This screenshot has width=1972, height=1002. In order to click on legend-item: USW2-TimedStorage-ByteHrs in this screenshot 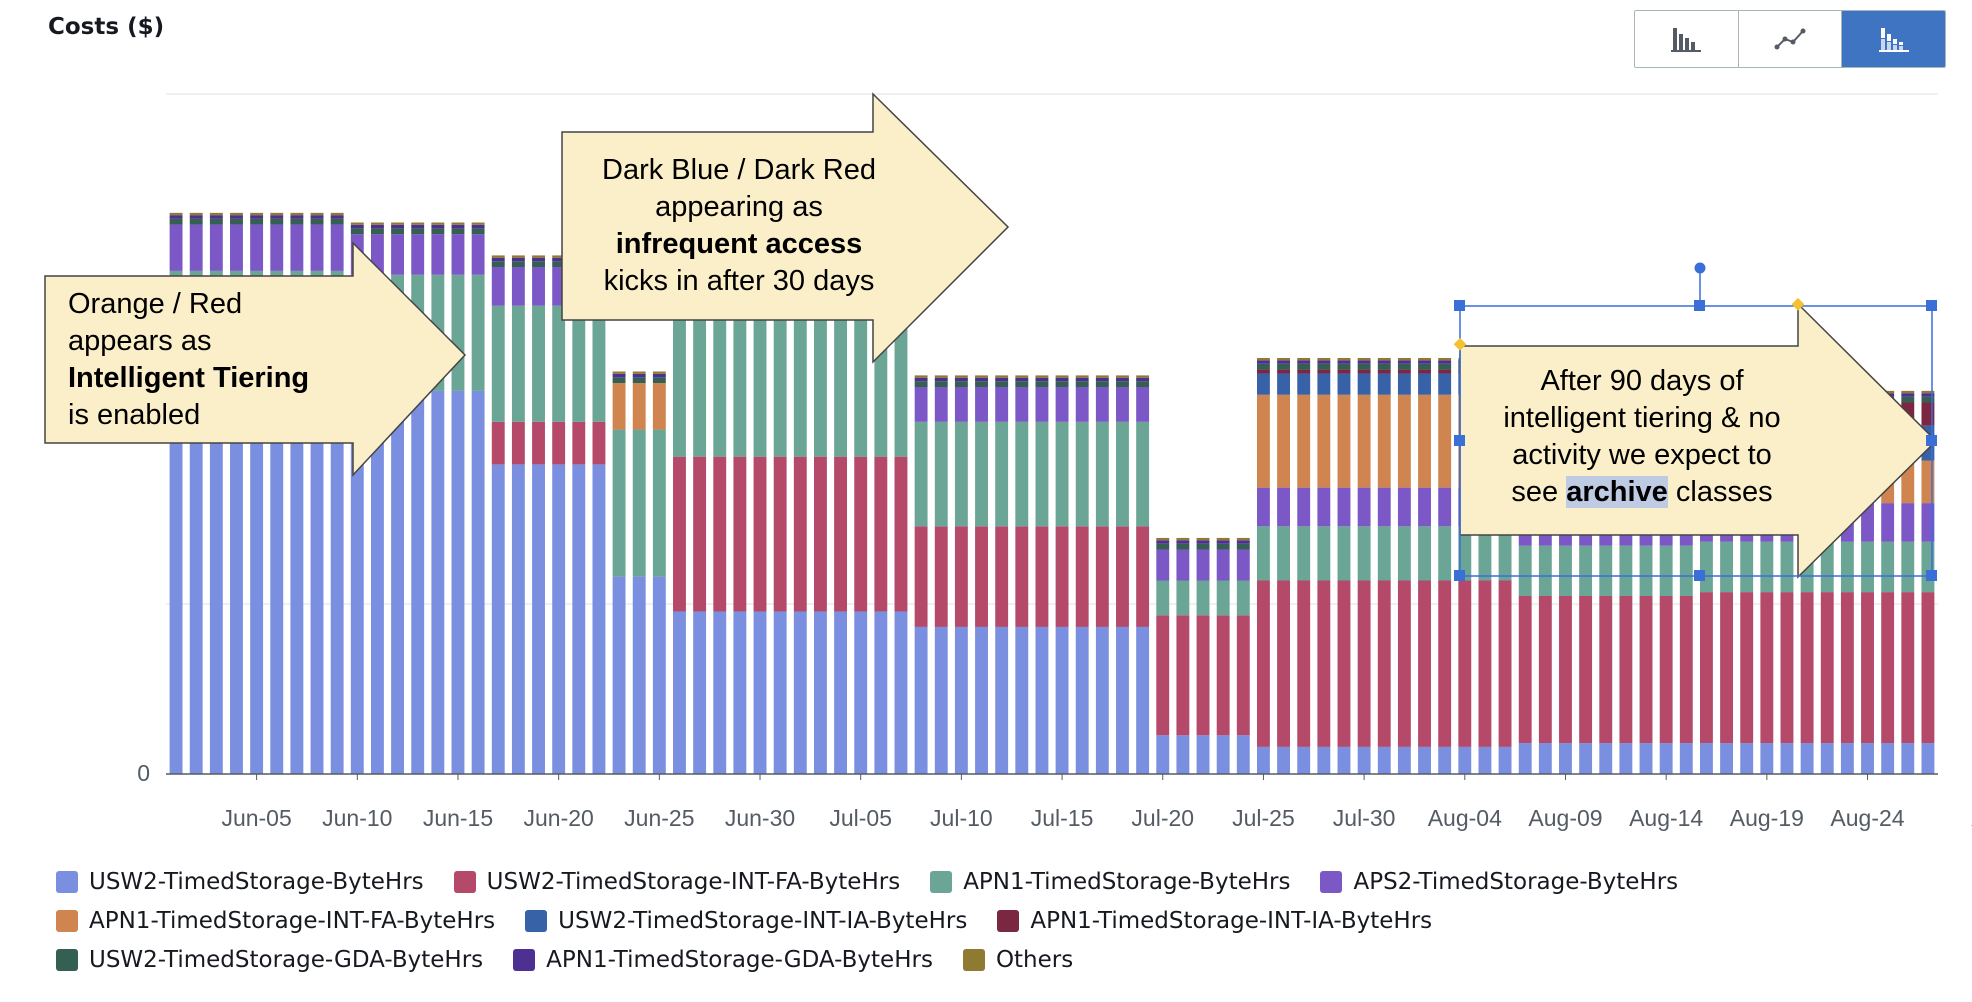, I will do `click(240, 882)`.